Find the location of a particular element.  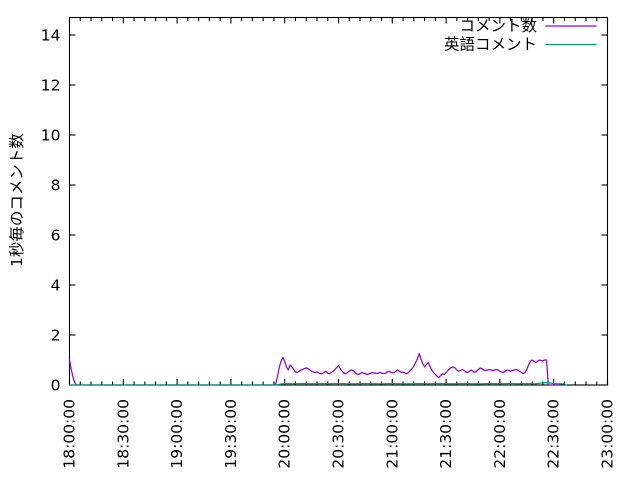

y-axis-tick-label: 12 is located at coordinates (51, 86).